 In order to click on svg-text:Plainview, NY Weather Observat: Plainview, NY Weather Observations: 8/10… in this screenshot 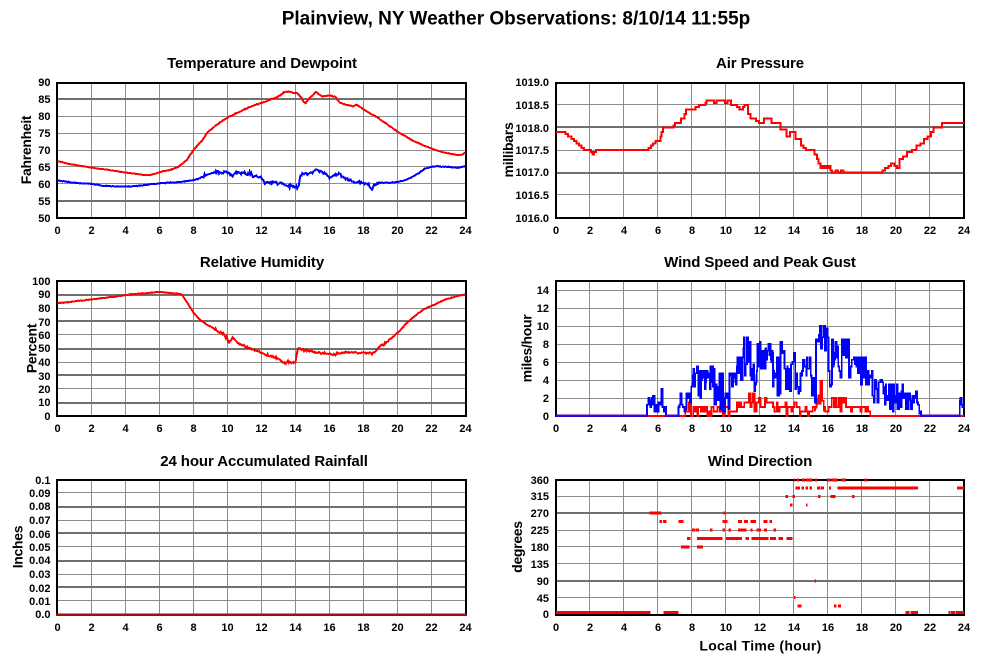, I will do `click(516, 19)`.